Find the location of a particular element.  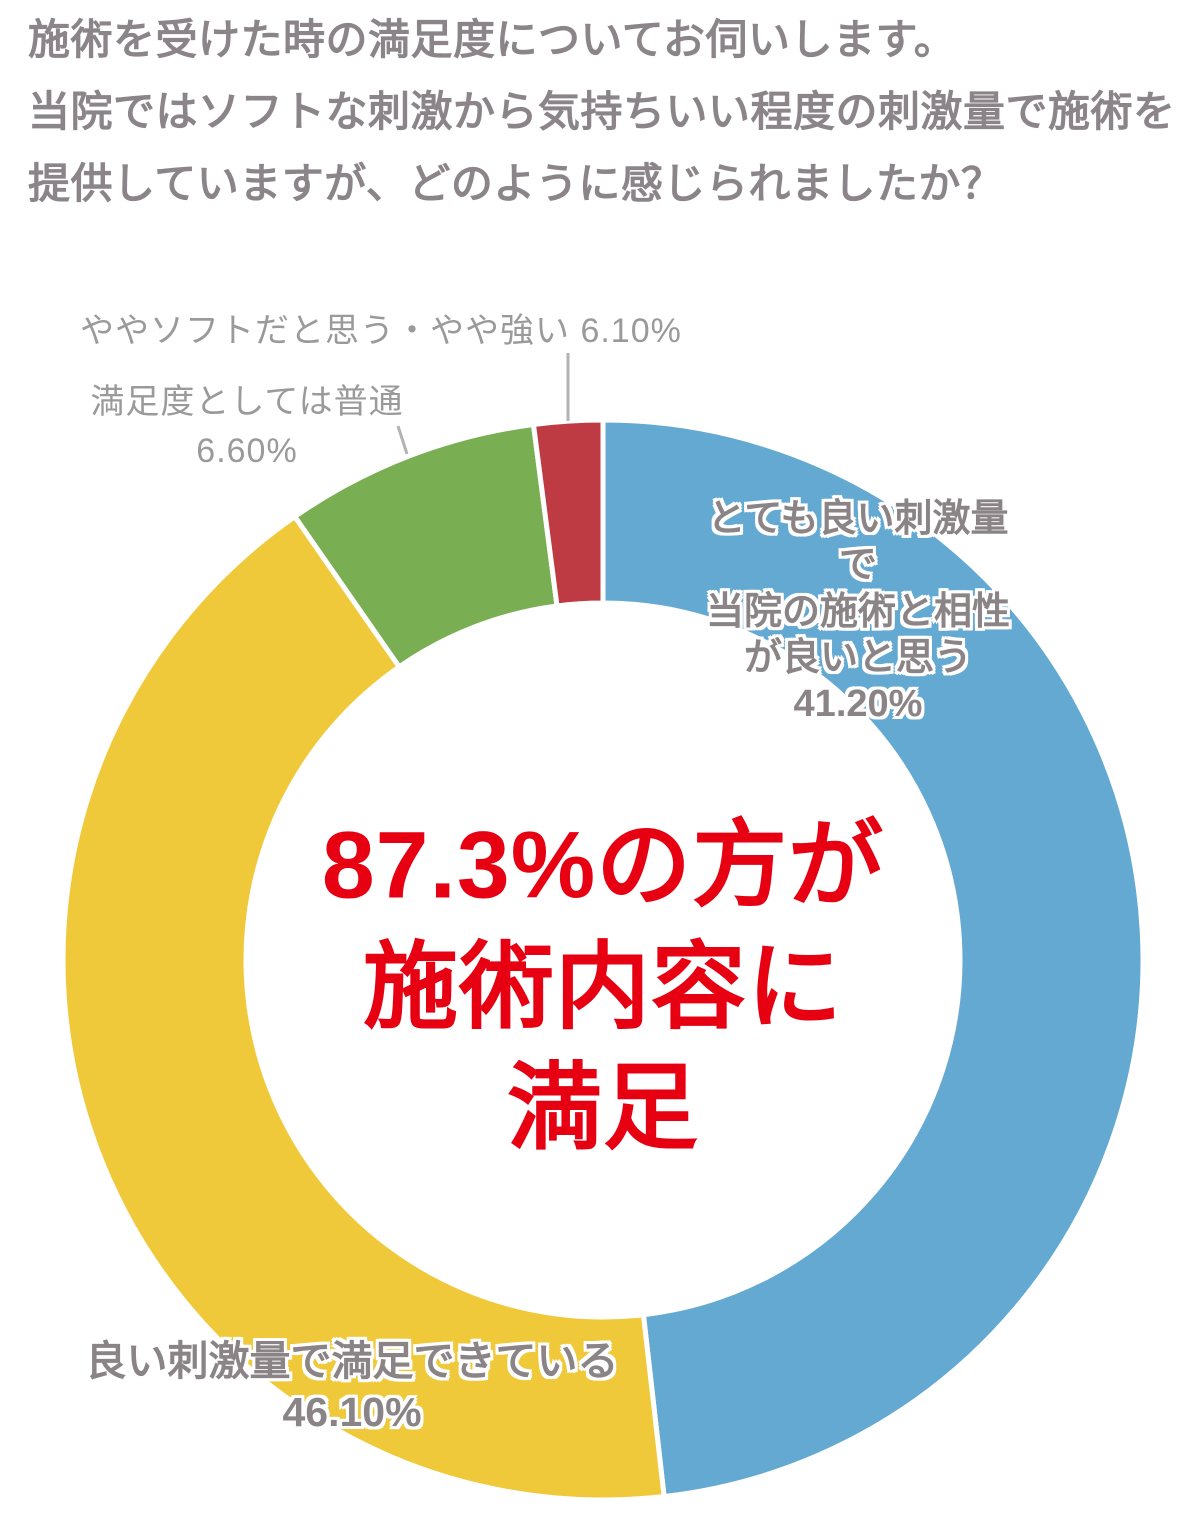

callout-normal-satisfaction: 満足度としては普通 6.60% is located at coordinates (247, 427).